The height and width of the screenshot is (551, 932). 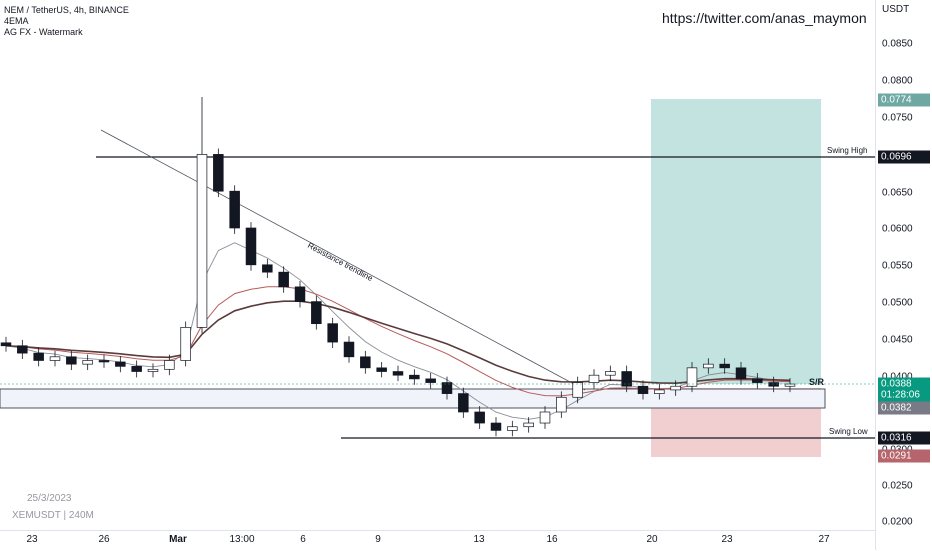 What do you see at coordinates (736, 241) in the screenshot?
I see `target-zone` at bounding box center [736, 241].